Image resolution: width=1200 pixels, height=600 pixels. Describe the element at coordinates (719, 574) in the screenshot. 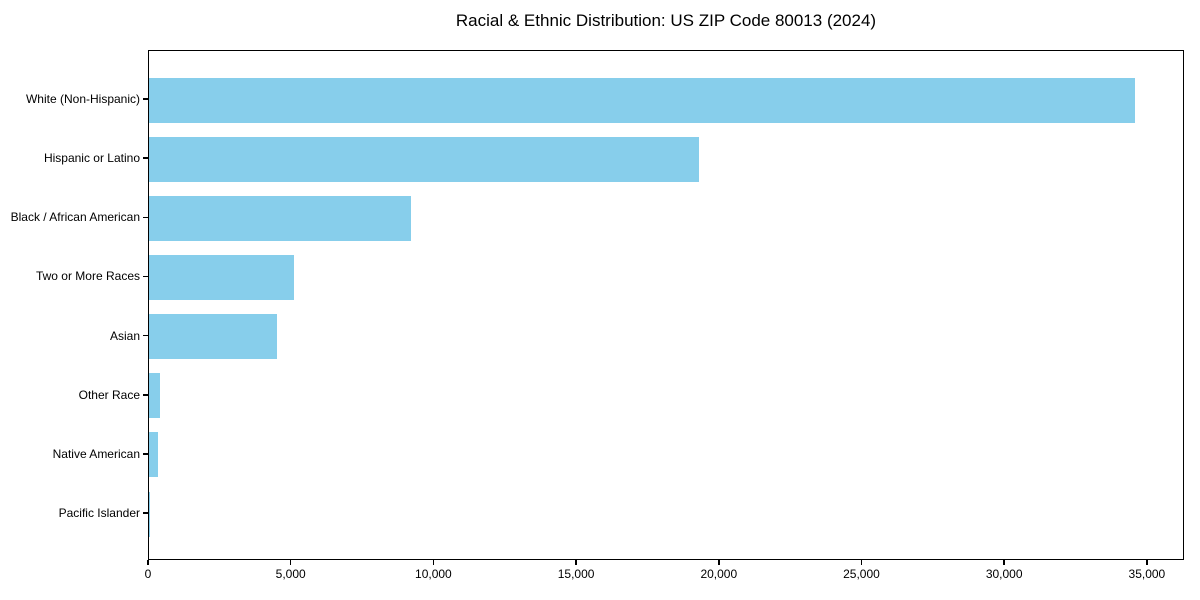

I see `x-tick-label: 20,000` at that location.